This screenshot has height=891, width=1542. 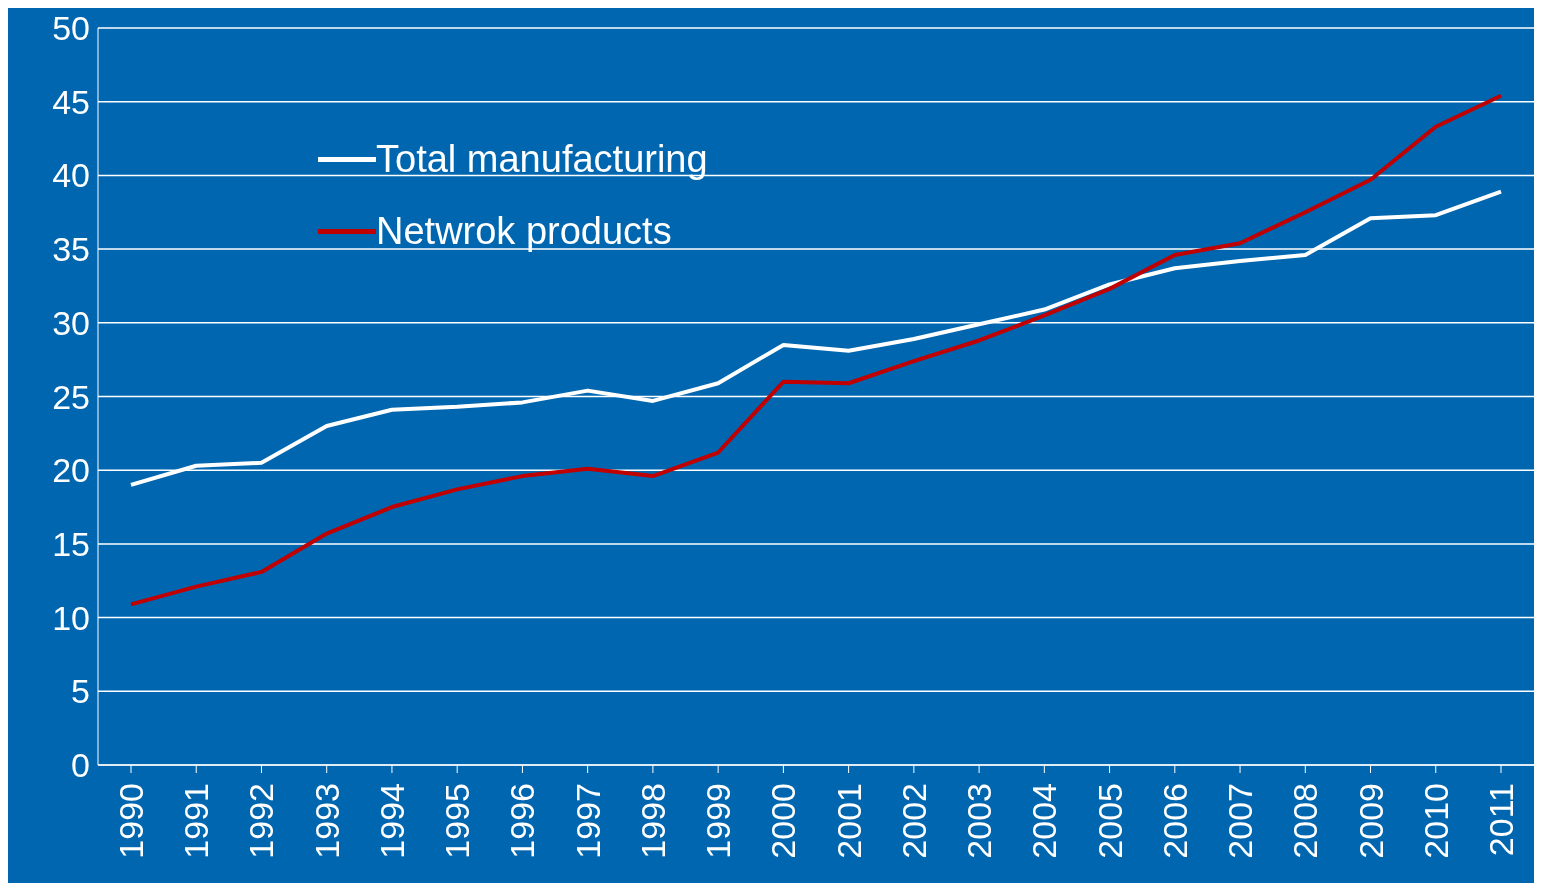 I want to click on x-tick-label: 1995, so click(x=457, y=821).